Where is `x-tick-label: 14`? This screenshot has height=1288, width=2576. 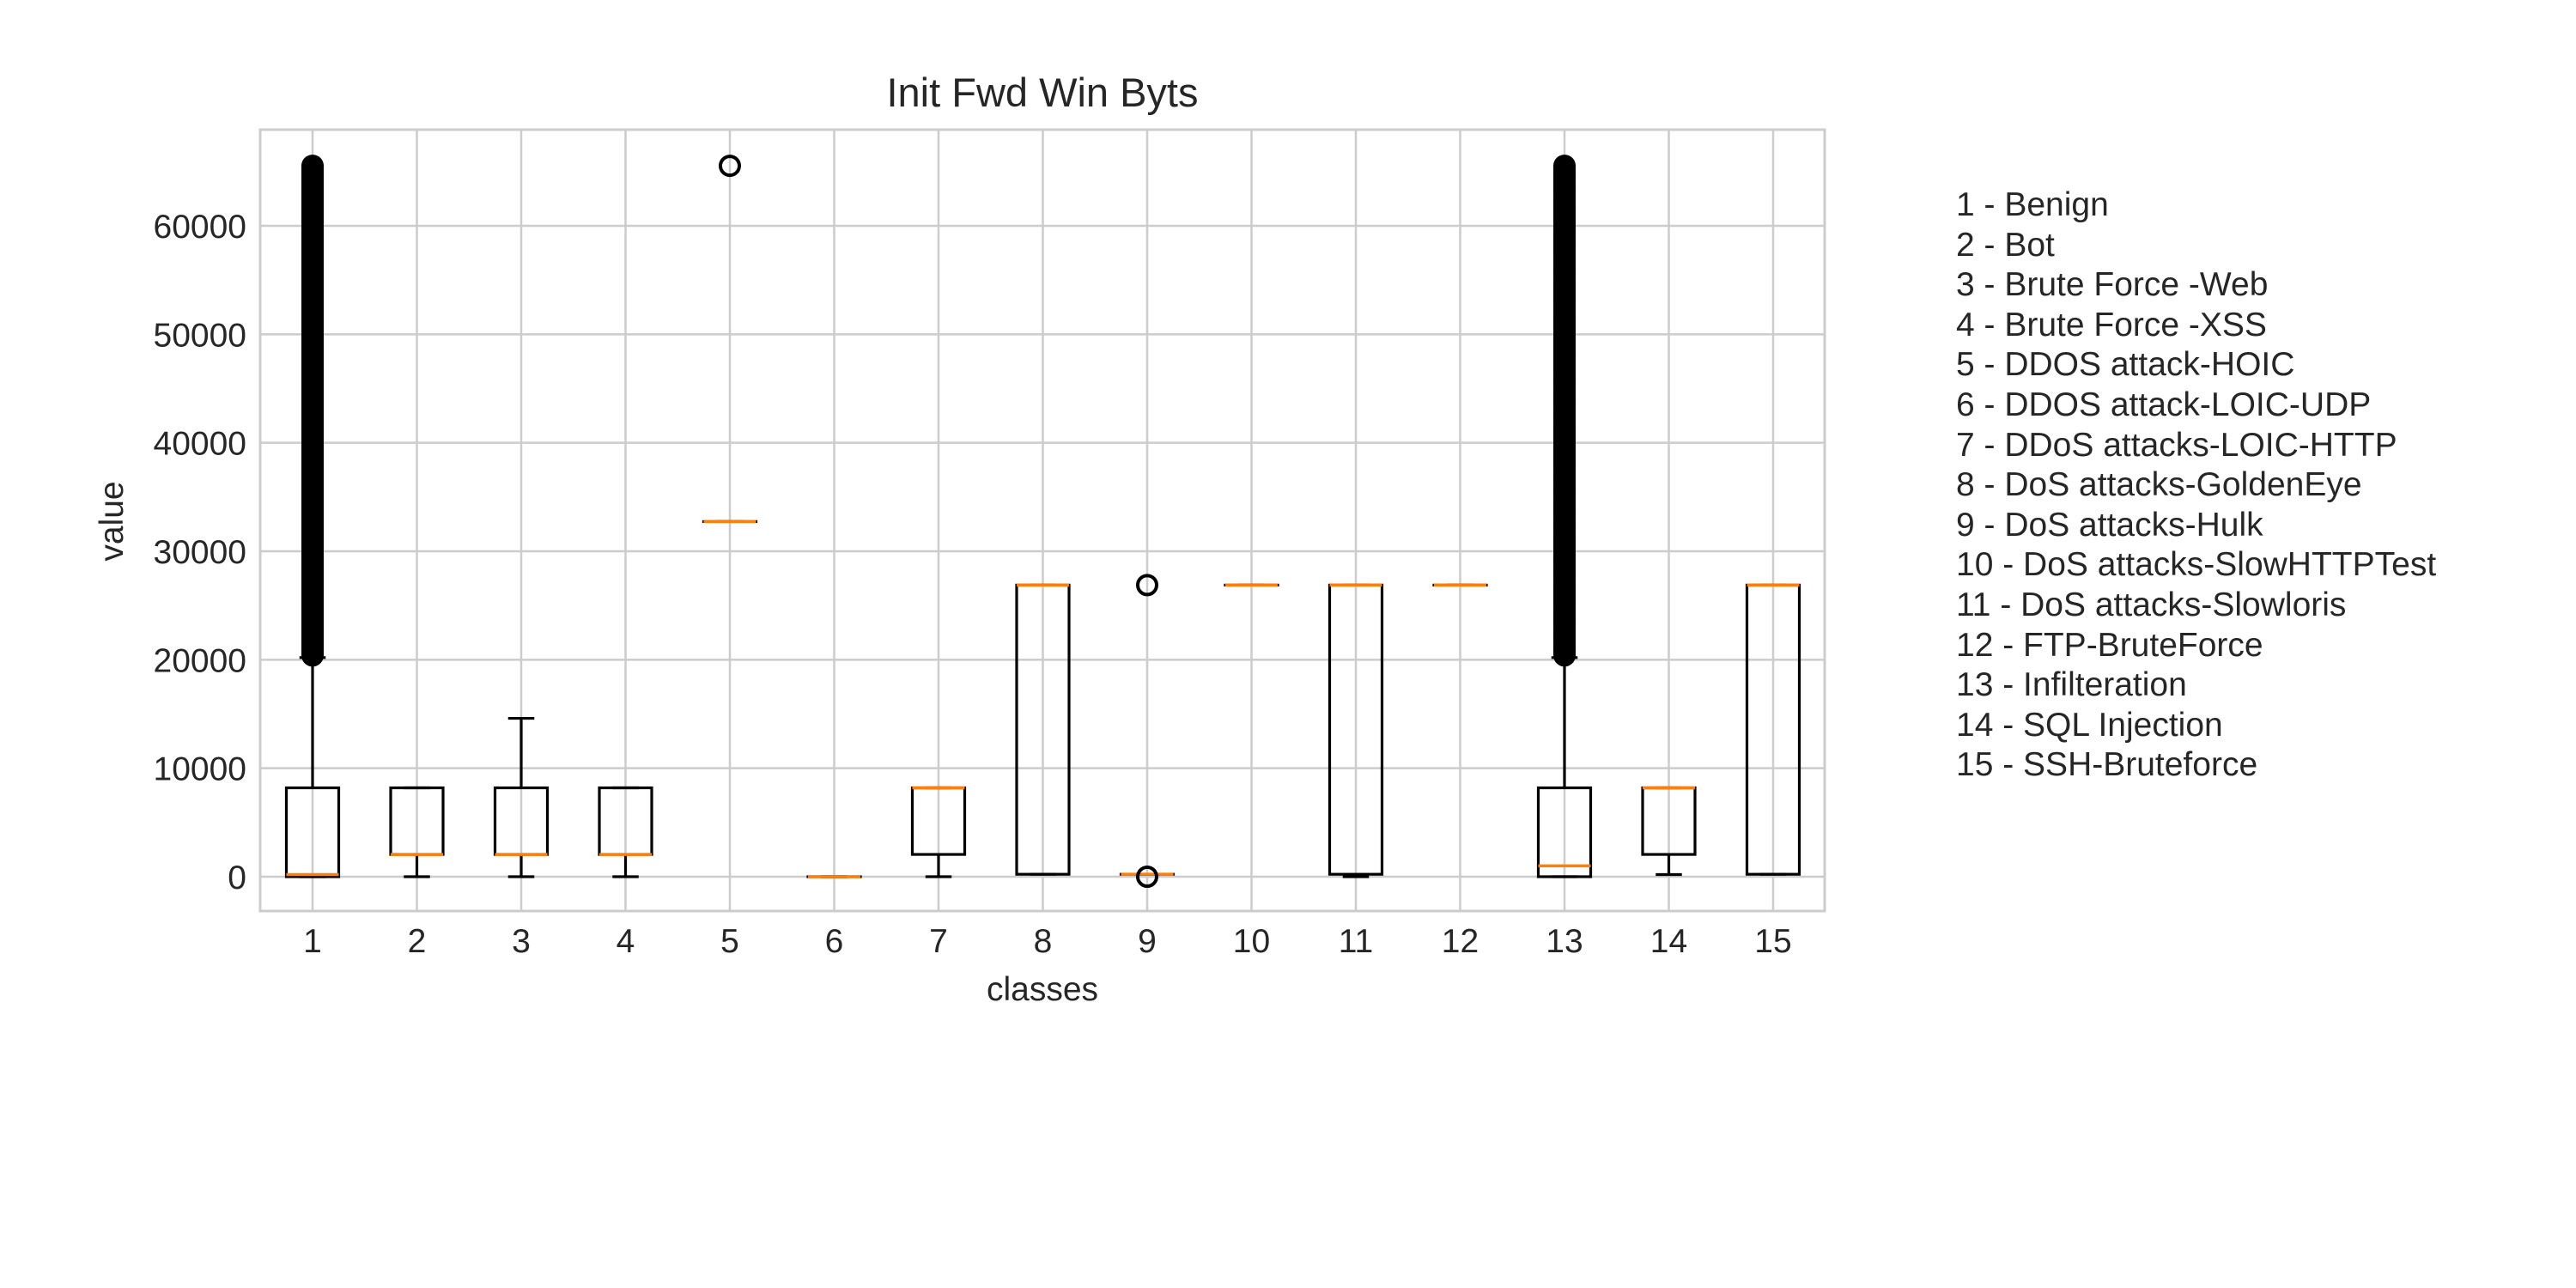 x-tick-label: 14 is located at coordinates (1668, 941).